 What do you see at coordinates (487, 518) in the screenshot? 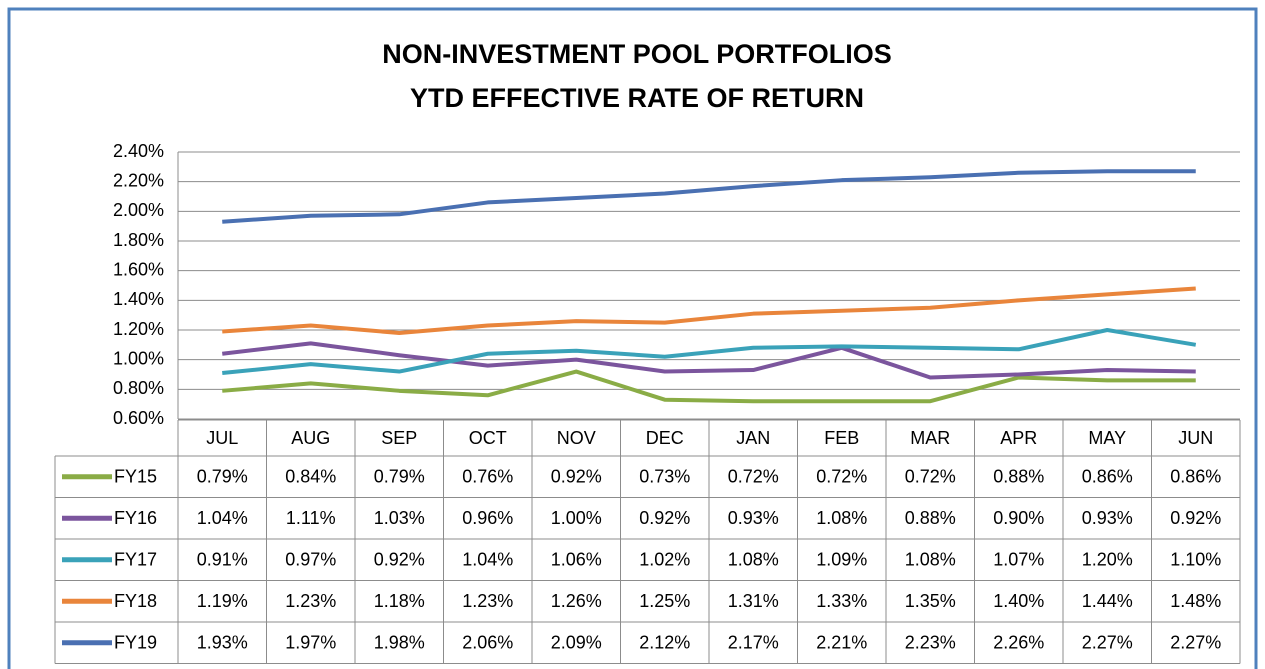
I see `table-value: 0.96%` at bounding box center [487, 518].